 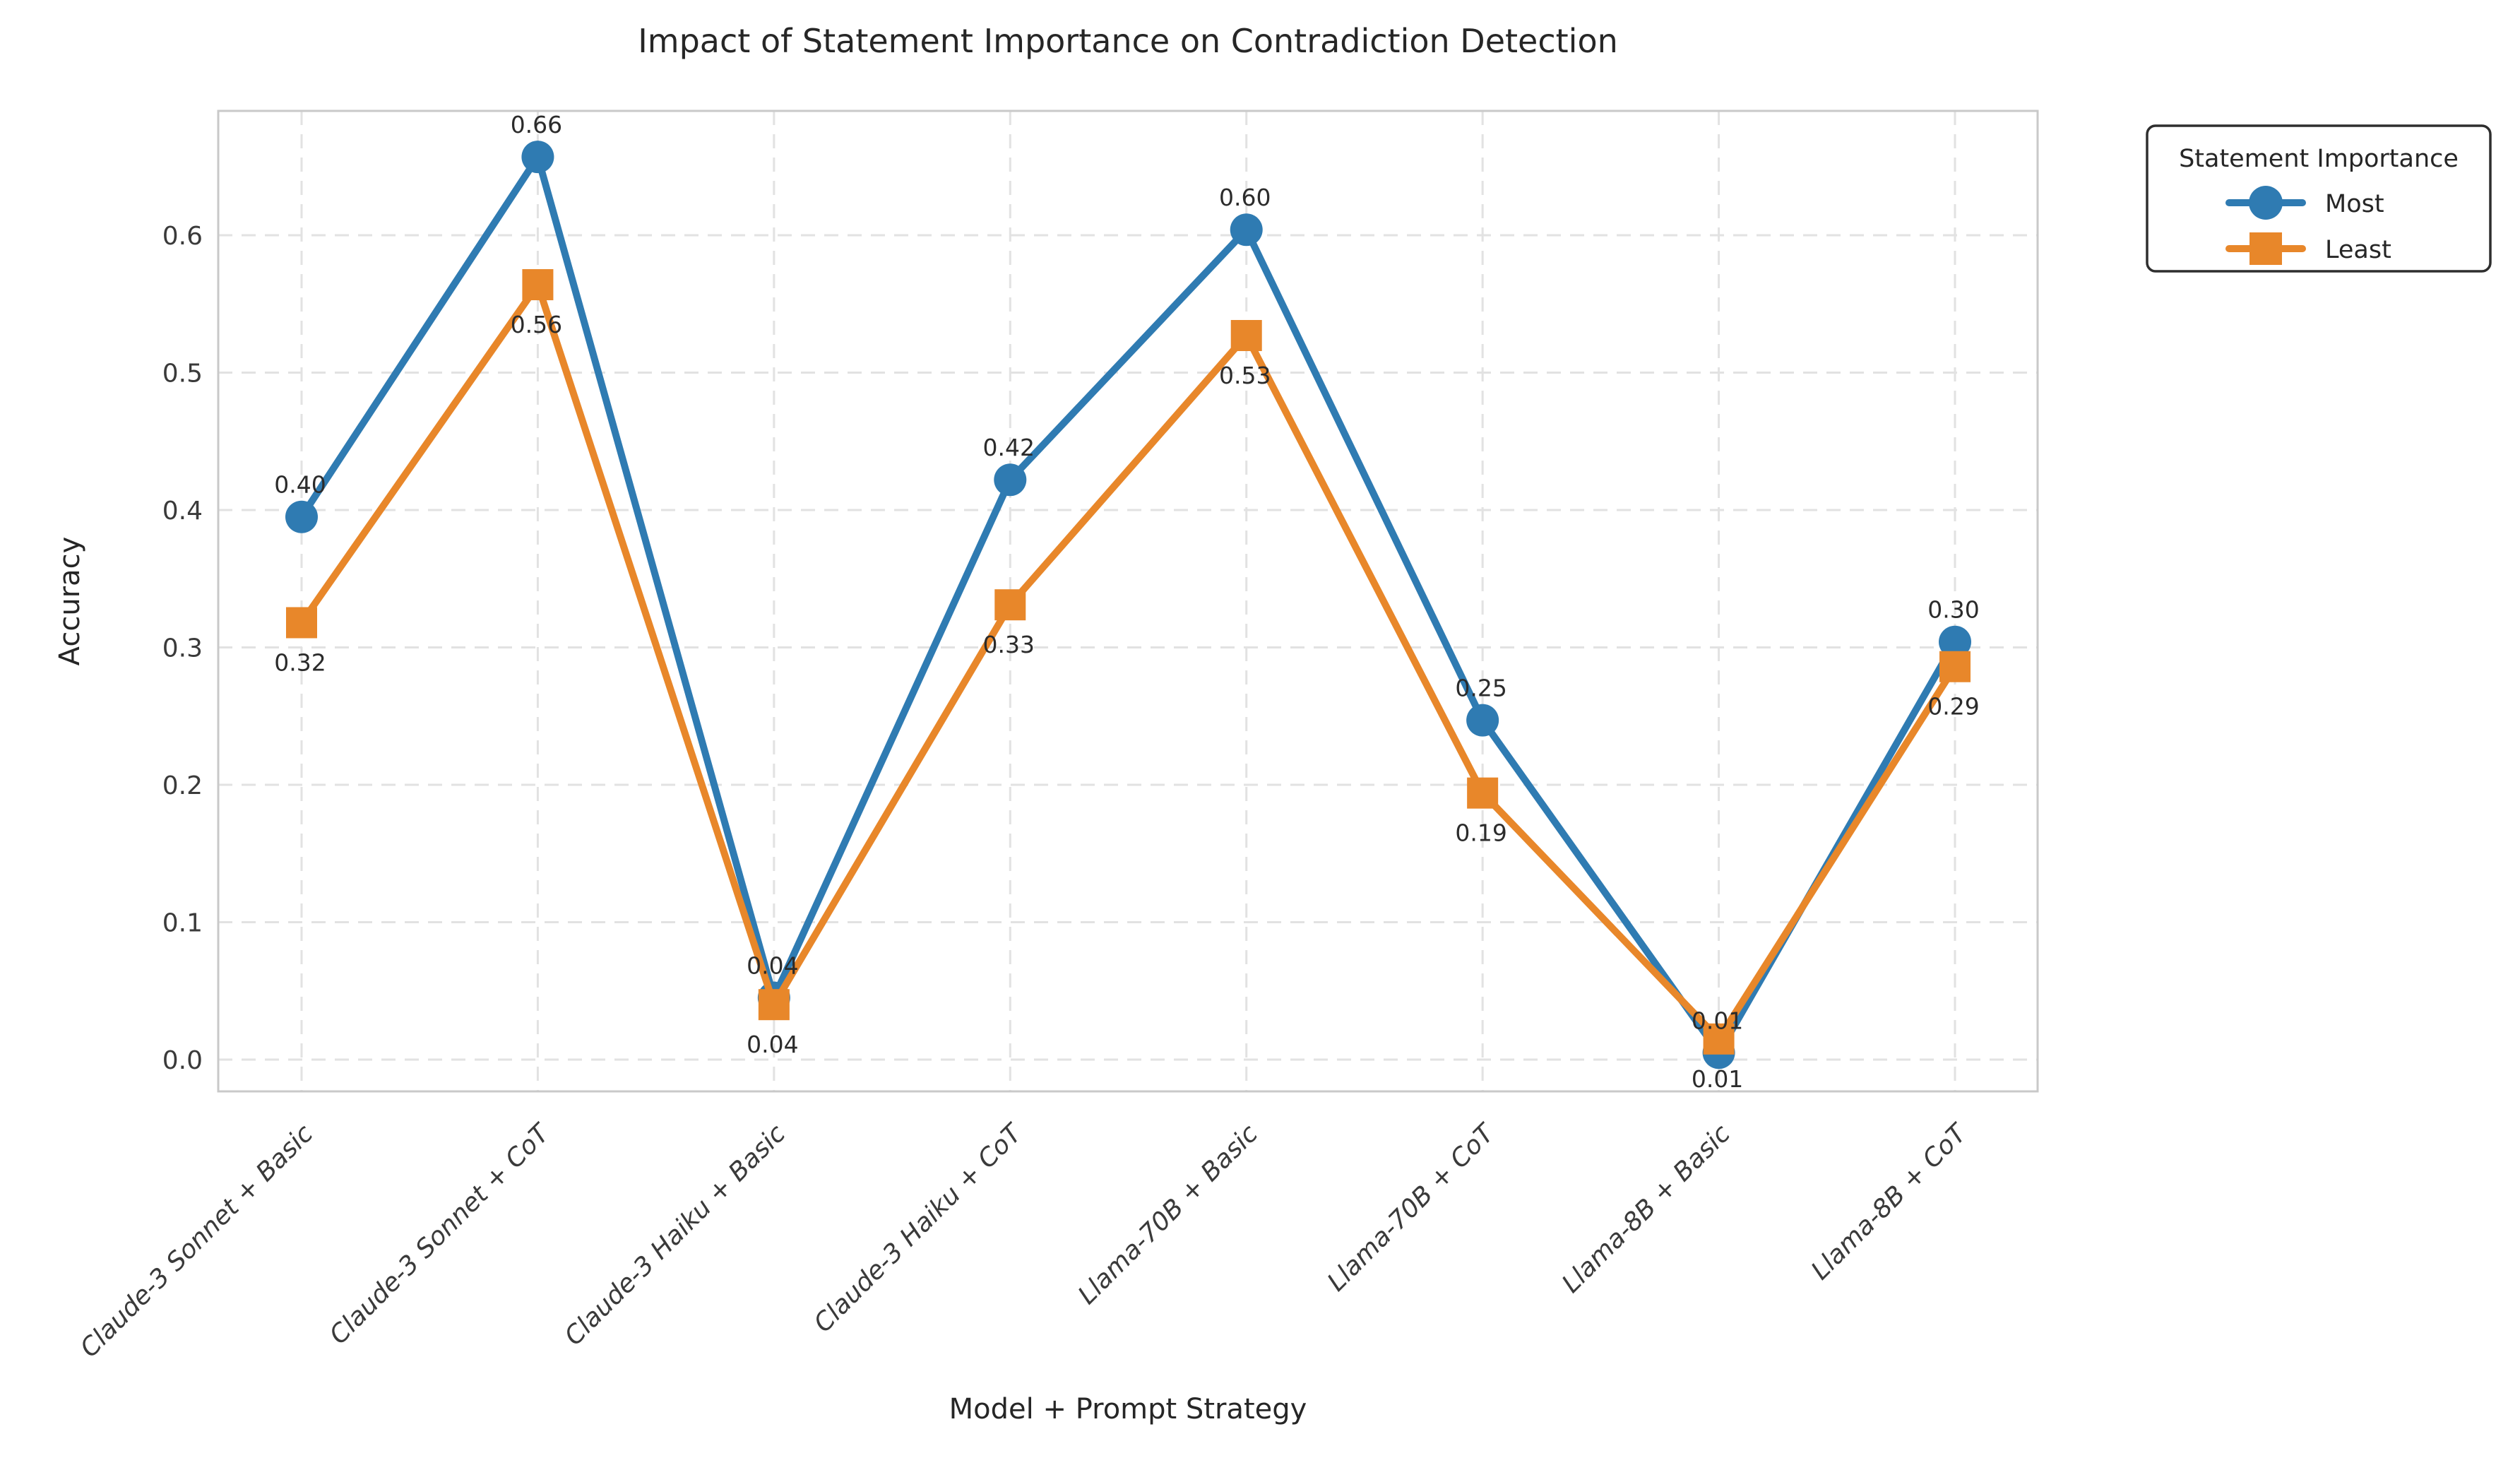 I want to click on point-value-label: 0.30, so click(x=1953, y=610).